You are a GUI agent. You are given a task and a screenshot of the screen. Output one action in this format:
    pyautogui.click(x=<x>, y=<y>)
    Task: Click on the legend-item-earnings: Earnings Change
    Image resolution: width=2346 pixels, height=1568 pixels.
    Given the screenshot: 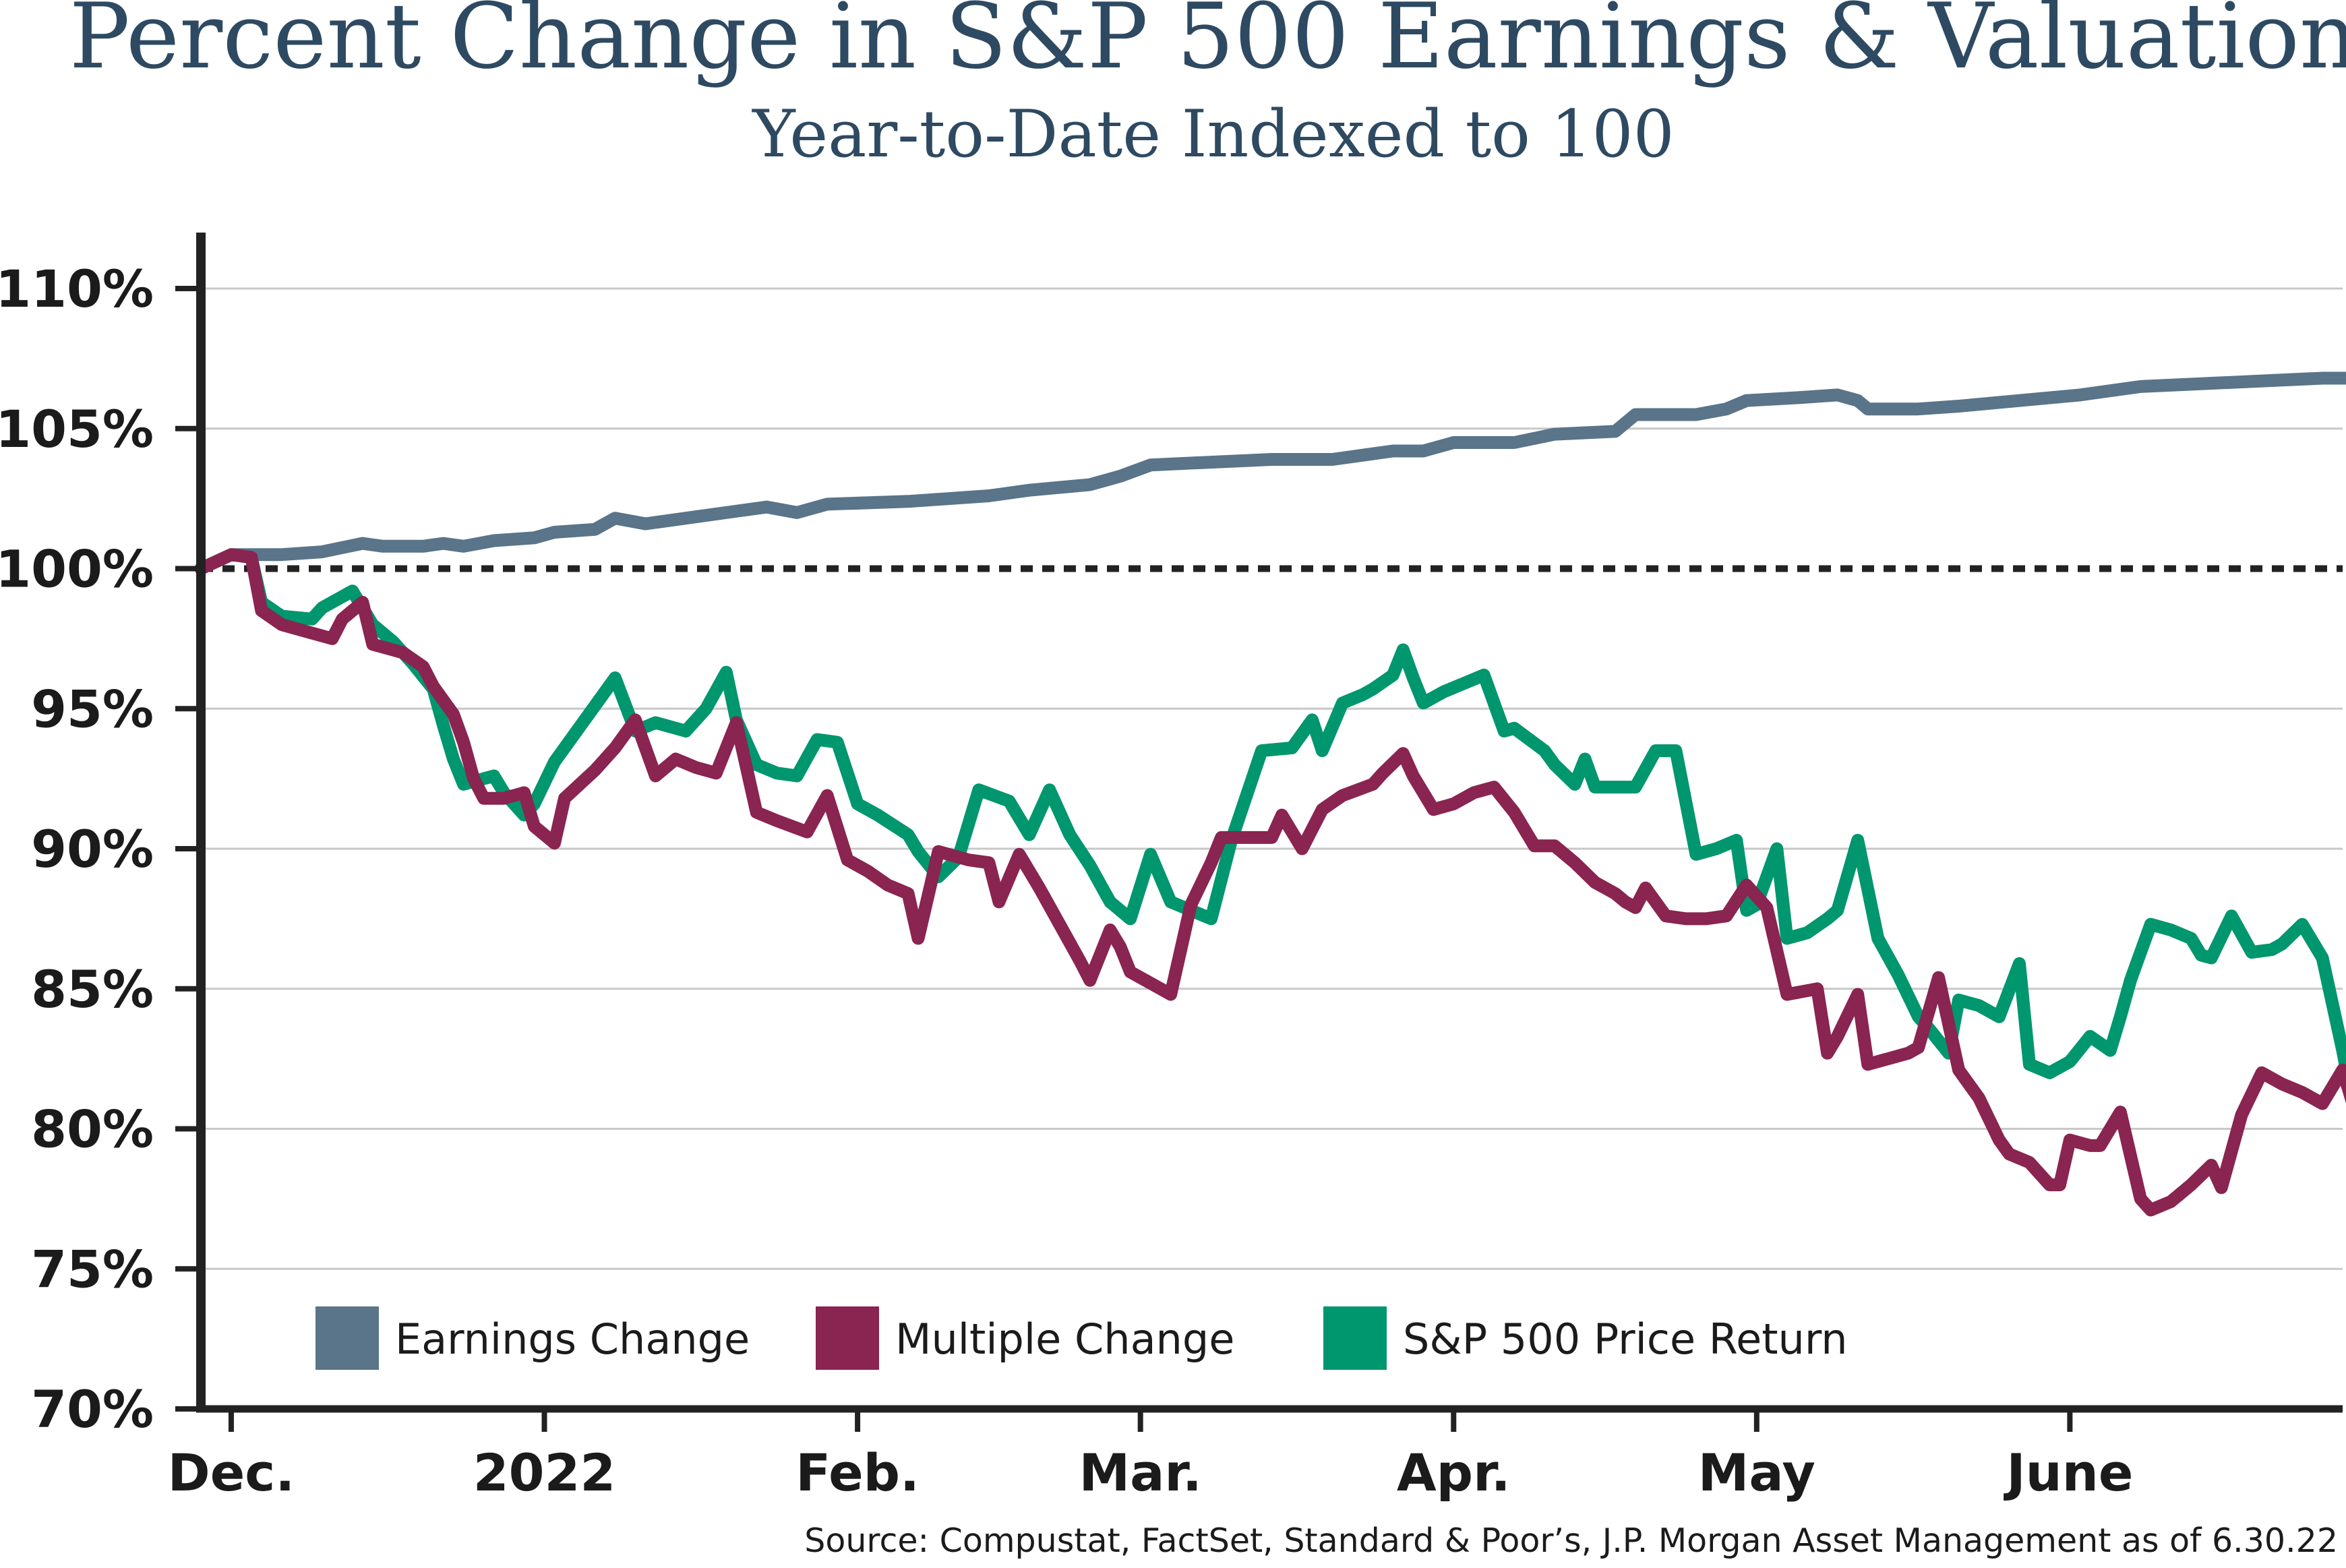 What is the action you would take?
    pyautogui.click(x=532, y=1338)
    